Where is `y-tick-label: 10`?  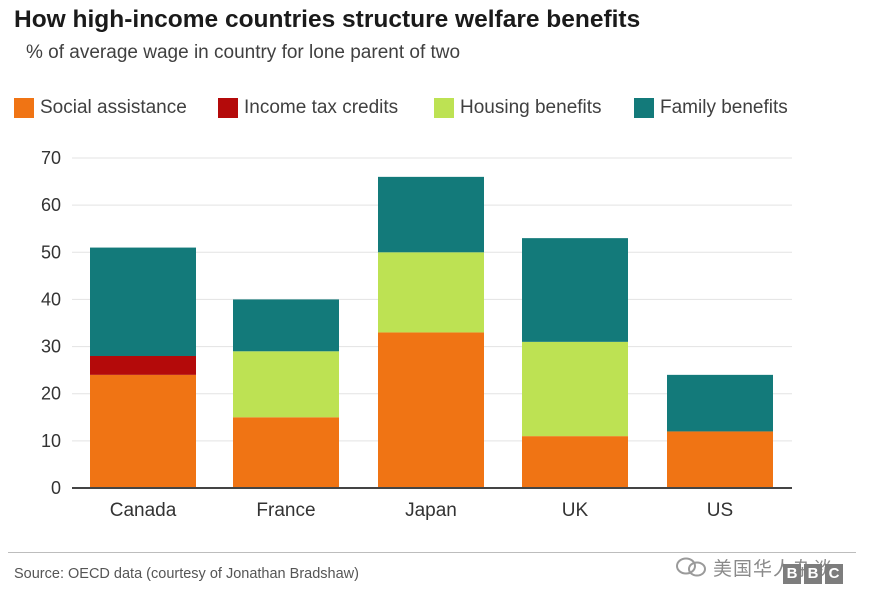
y-tick-label: 10 is located at coordinates (51, 441).